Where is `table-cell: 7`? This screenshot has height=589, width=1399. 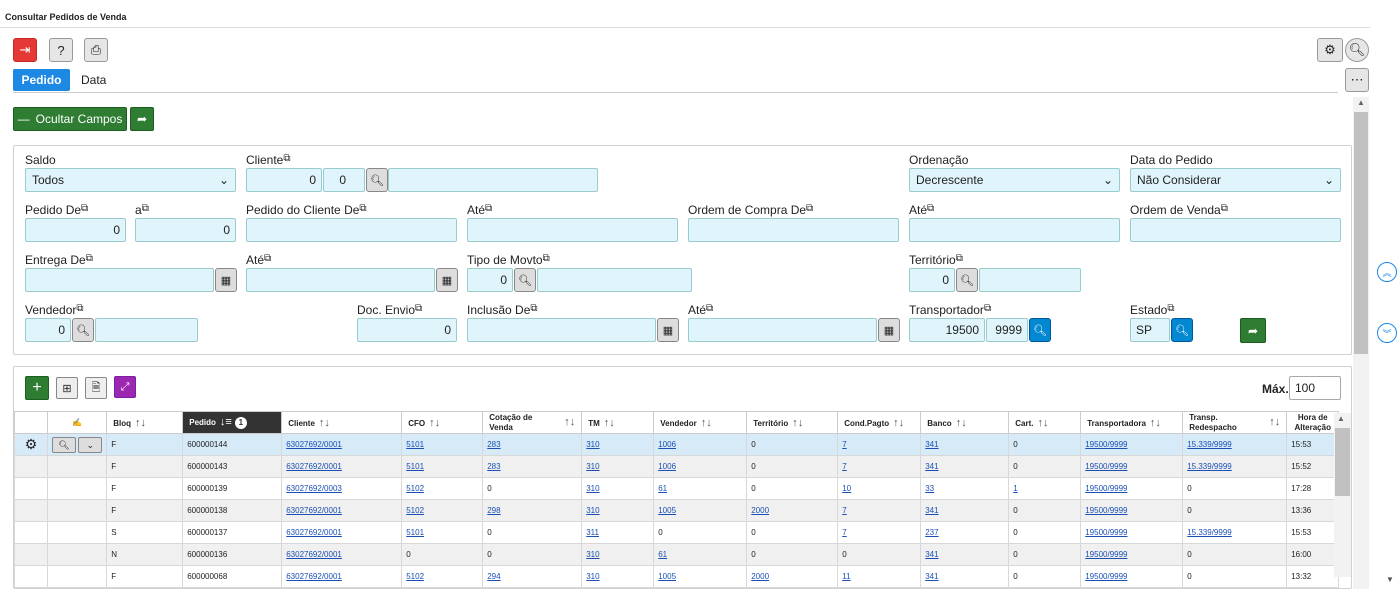
table-cell: 7 is located at coordinates (879, 532).